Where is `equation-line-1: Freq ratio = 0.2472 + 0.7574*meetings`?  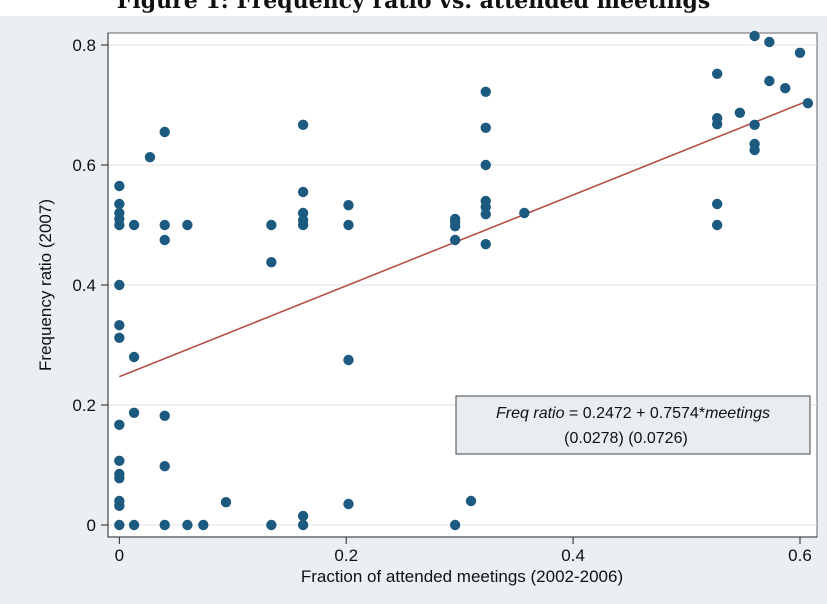 equation-line-1: Freq ratio = 0.2472 + 0.7574*meetings is located at coordinates (633, 413).